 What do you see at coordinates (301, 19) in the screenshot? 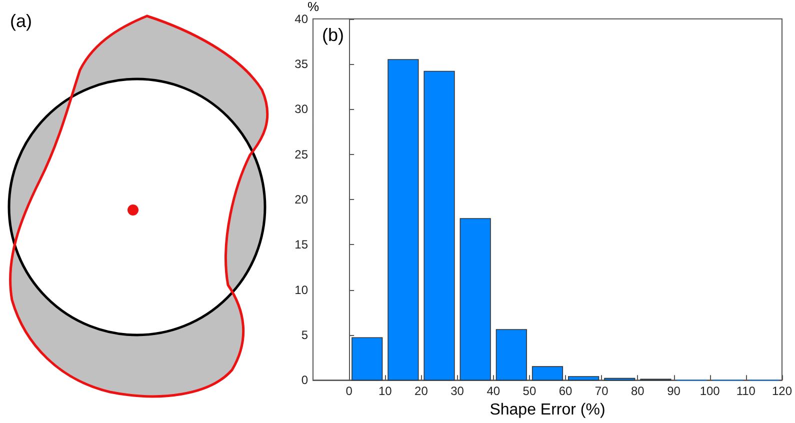
I see `y-tick-label: 40` at bounding box center [301, 19].